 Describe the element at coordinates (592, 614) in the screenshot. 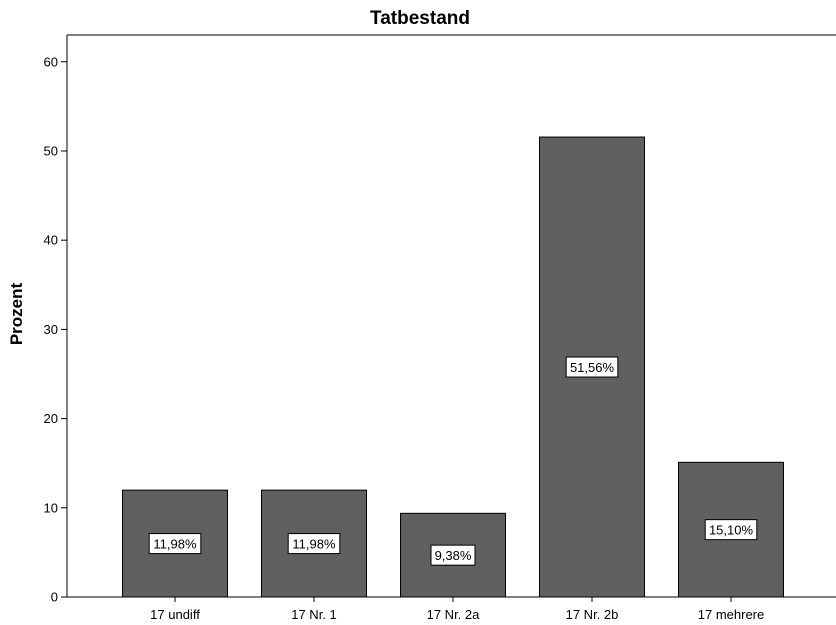

I see `x-tick-label: 17 Nr. 2b` at that location.